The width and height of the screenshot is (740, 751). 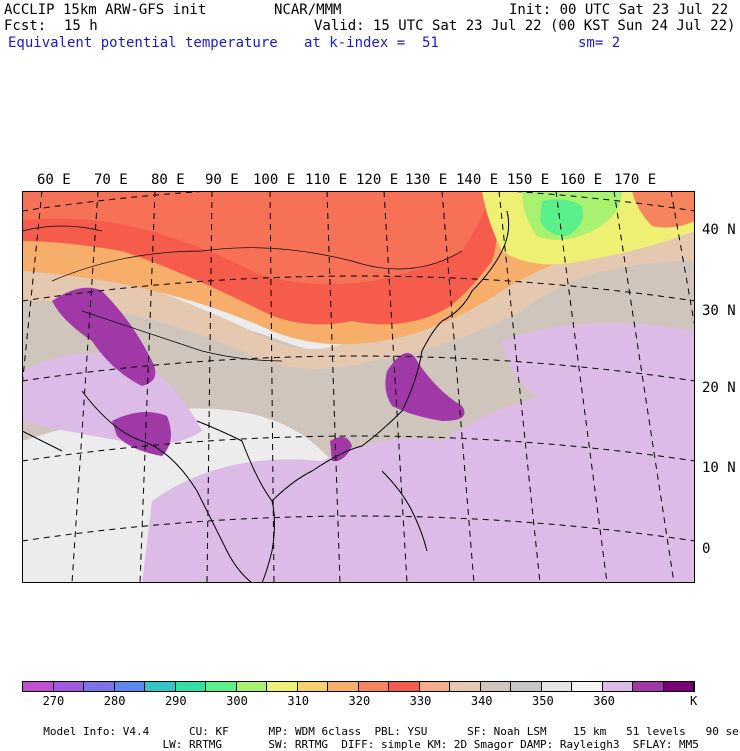 What do you see at coordinates (719, 311) in the screenshot?
I see `latitude-label: 30 N` at bounding box center [719, 311].